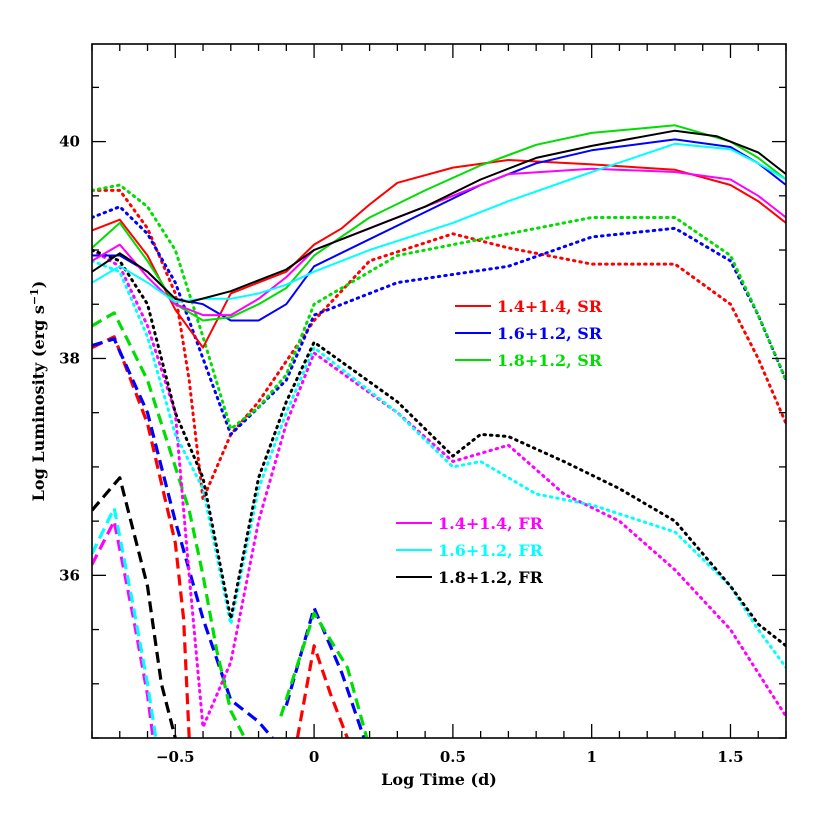 The height and width of the screenshot is (830, 830). Describe the element at coordinates (591, 757) in the screenshot. I see `x-tick-label: 1` at that location.